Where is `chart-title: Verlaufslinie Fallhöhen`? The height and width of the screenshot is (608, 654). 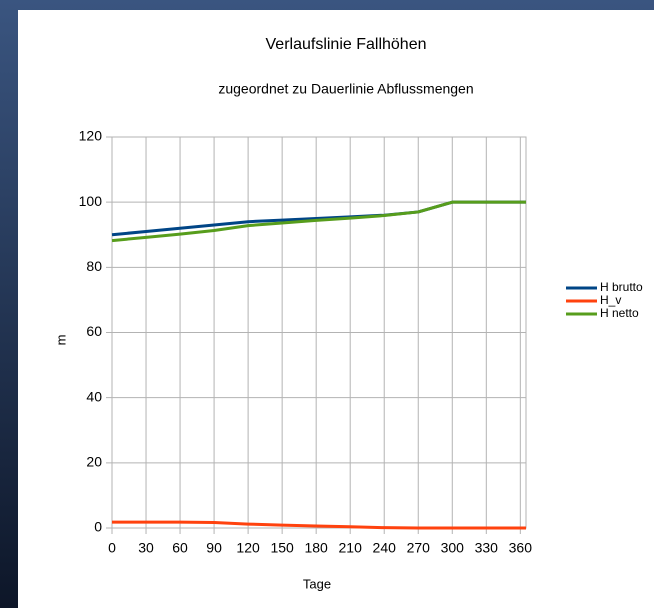 chart-title: Verlaufslinie Fallhöhen is located at coordinates (346, 44).